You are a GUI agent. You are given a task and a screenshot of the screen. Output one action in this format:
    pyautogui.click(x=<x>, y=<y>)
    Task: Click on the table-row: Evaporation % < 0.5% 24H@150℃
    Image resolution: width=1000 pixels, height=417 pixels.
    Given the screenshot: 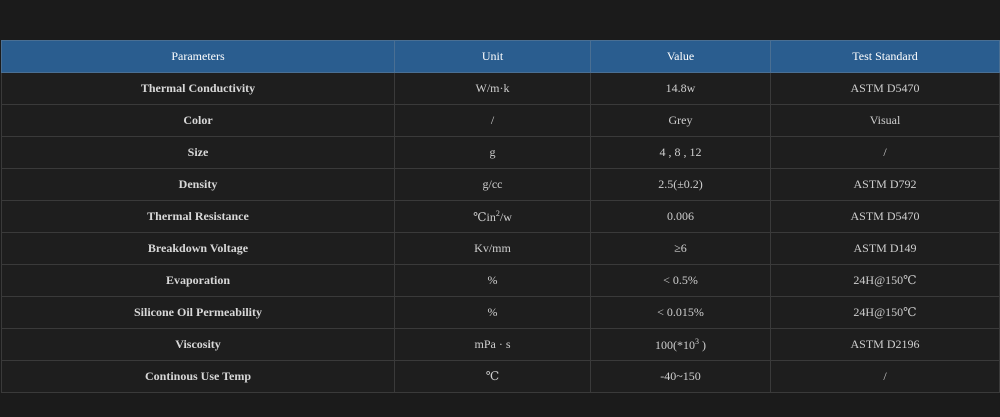 What is the action you would take?
    pyautogui.click(x=500, y=280)
    